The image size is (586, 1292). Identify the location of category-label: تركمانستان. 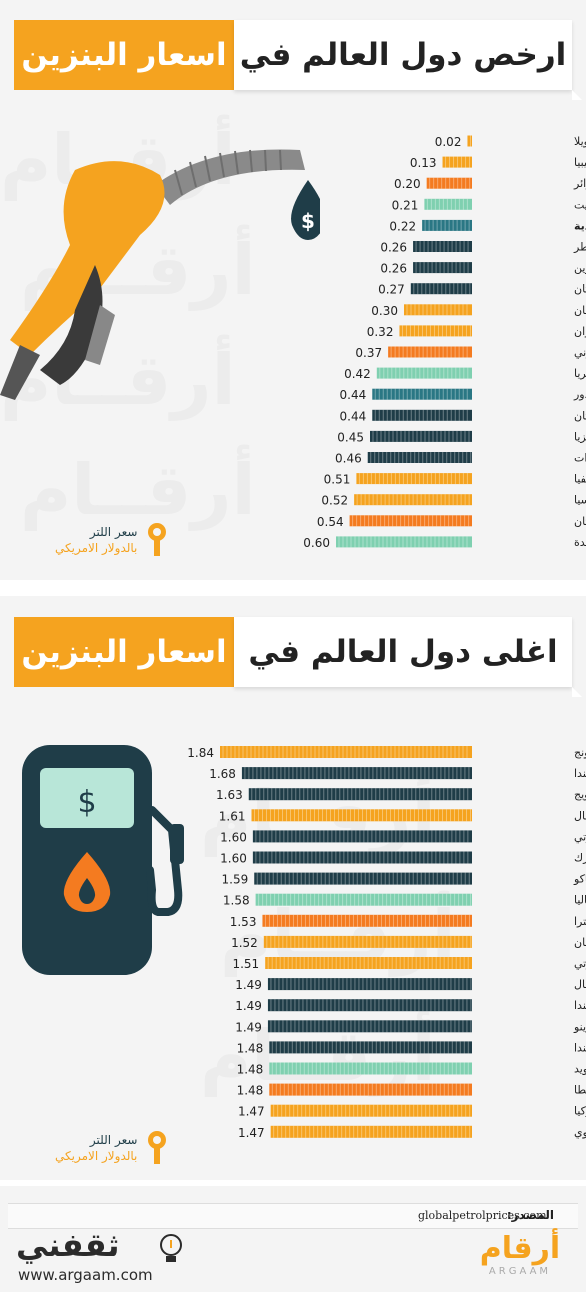
(580, 289).